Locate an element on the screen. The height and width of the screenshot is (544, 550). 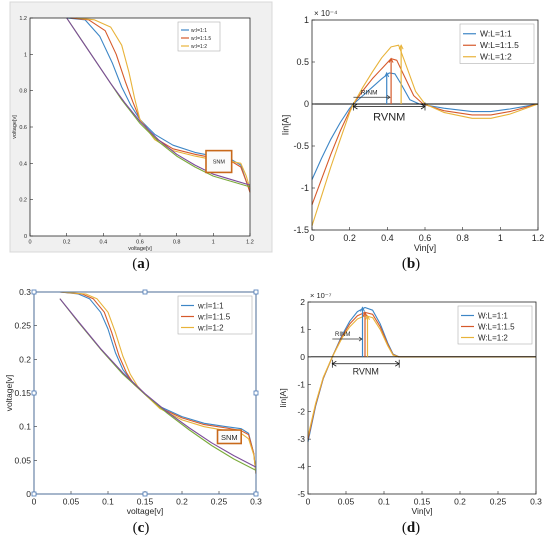
x-tick-label: 0.05 is located at coordinates (71, 502).